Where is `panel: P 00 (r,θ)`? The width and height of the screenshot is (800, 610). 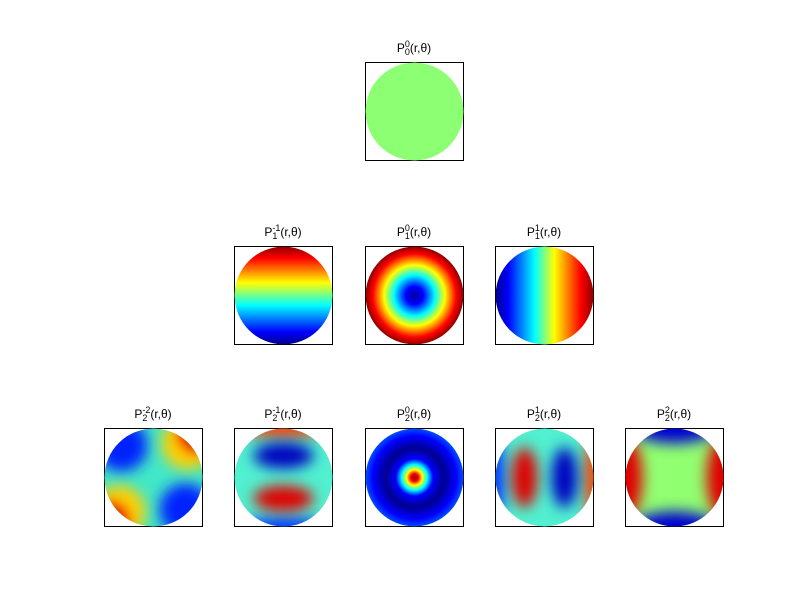 panel: P 00 (r,θ) is located at coordinates (414, 100).